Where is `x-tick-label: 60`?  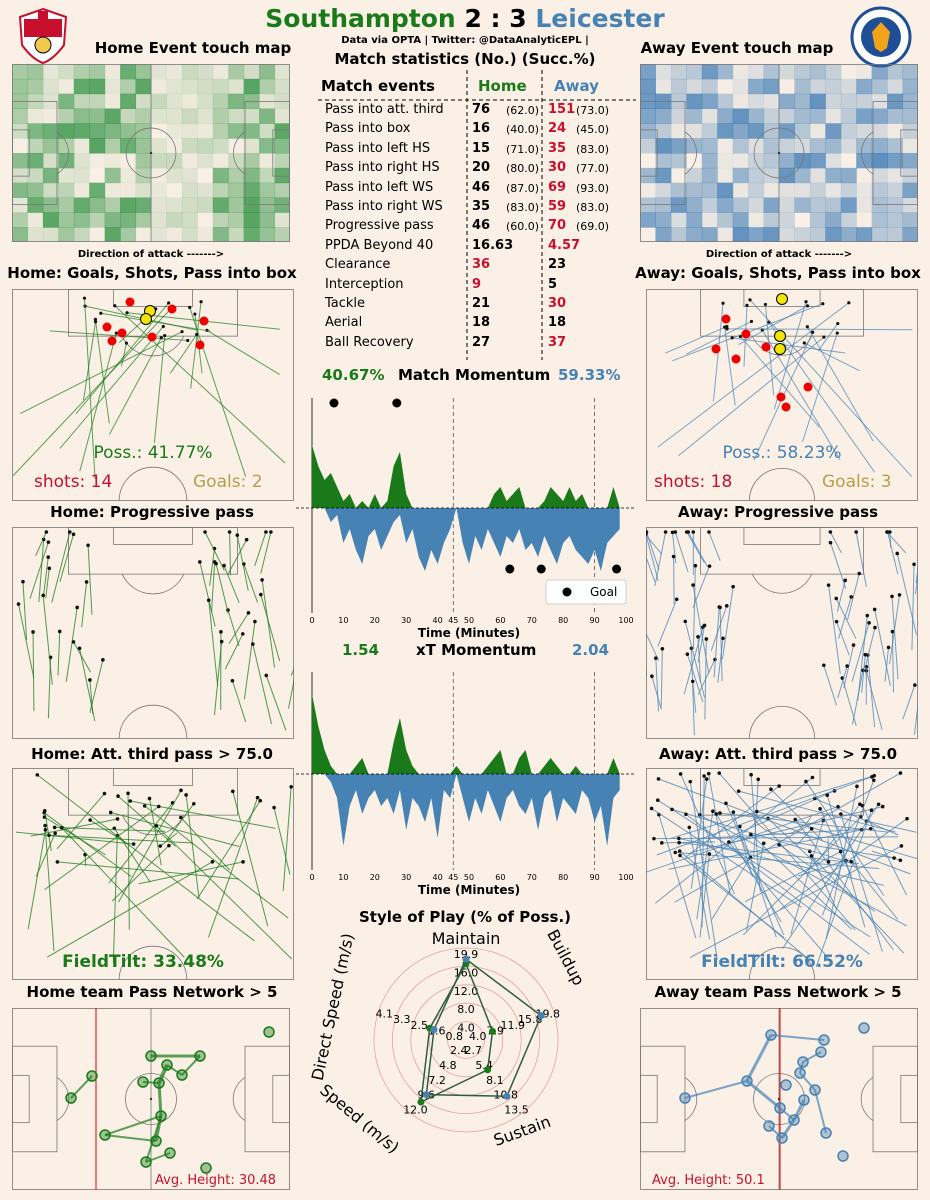 x-tick-label: 60 is located at coordinates (500, 620).